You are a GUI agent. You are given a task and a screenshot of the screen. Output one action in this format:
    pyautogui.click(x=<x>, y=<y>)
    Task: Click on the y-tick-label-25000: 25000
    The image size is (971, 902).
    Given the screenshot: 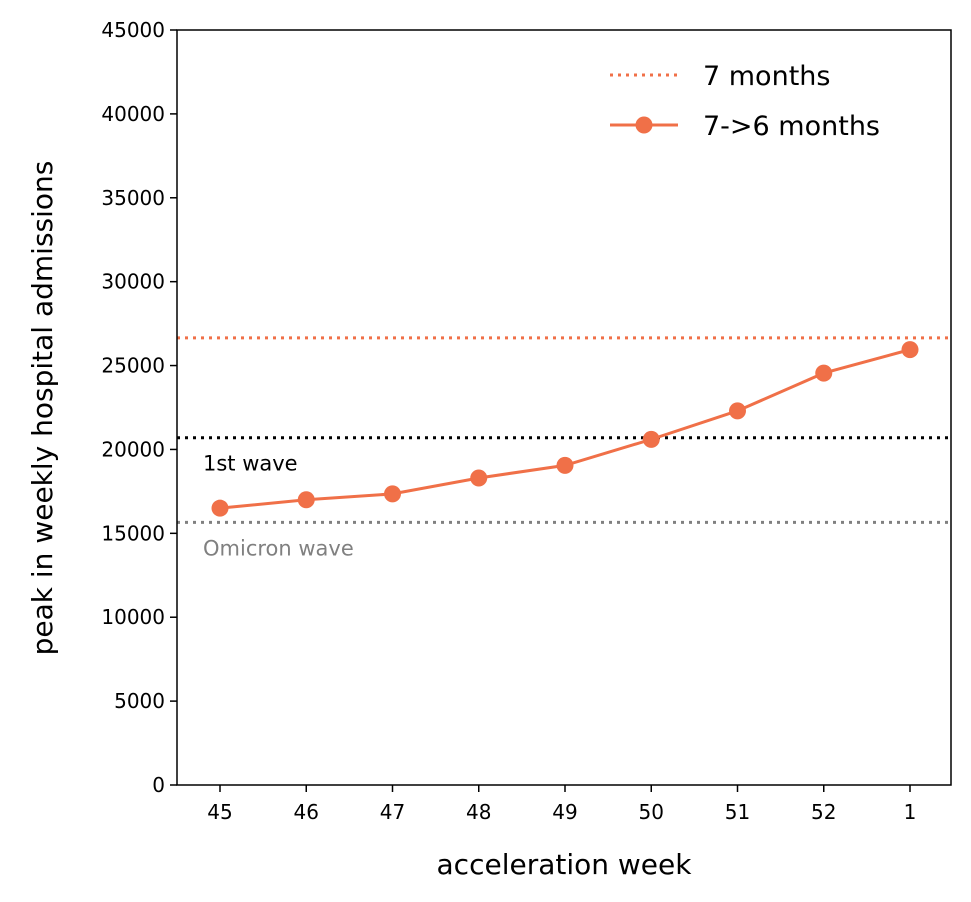 What is the action you would take?
    pyautogui.click(x=133, y=366)
    